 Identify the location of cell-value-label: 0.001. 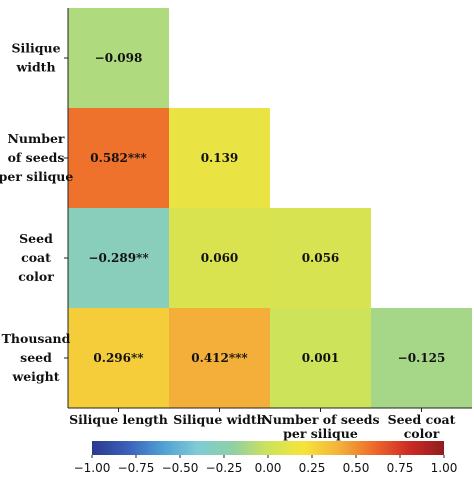
(321, 358).